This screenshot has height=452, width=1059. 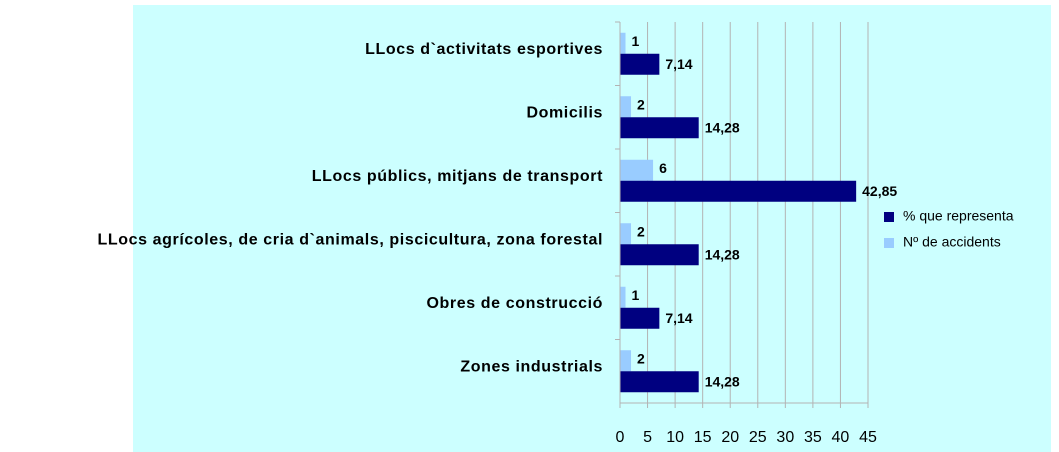 What do you see at coordinates (647, 437) in the screenshot?
I see `x-tick-label: 5` at bounding box center [647, 437].